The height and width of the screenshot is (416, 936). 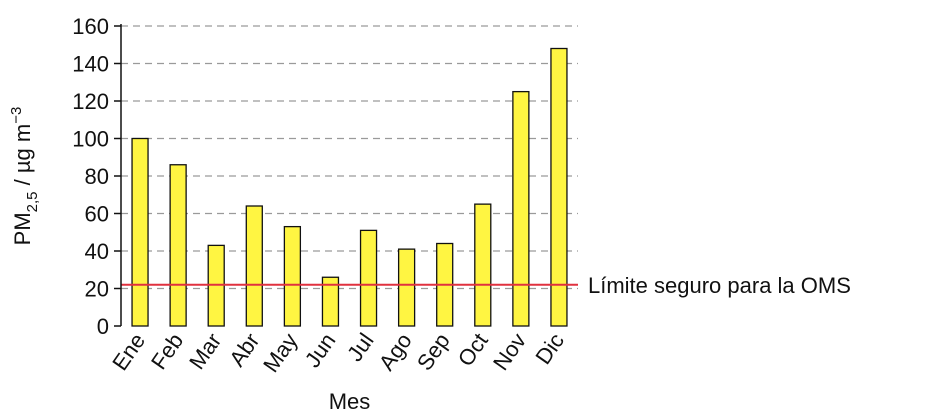 I want to click on y-title-superscript: −3, so click(x=16, y=115).